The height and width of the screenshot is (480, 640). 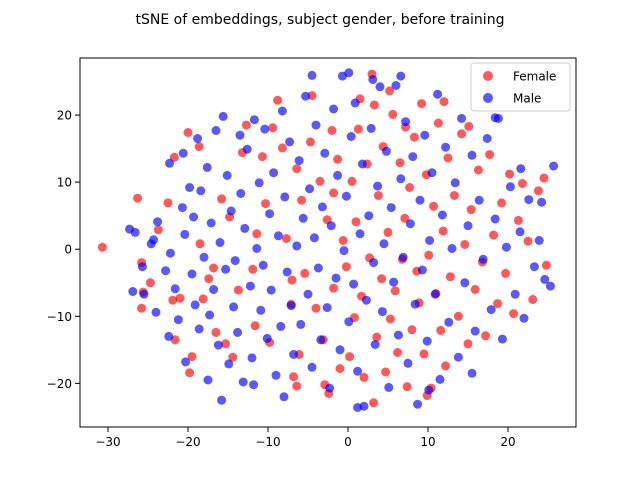 I want to click on y-axis: −20 −10 0 10 20, so click(x=63, y=250).